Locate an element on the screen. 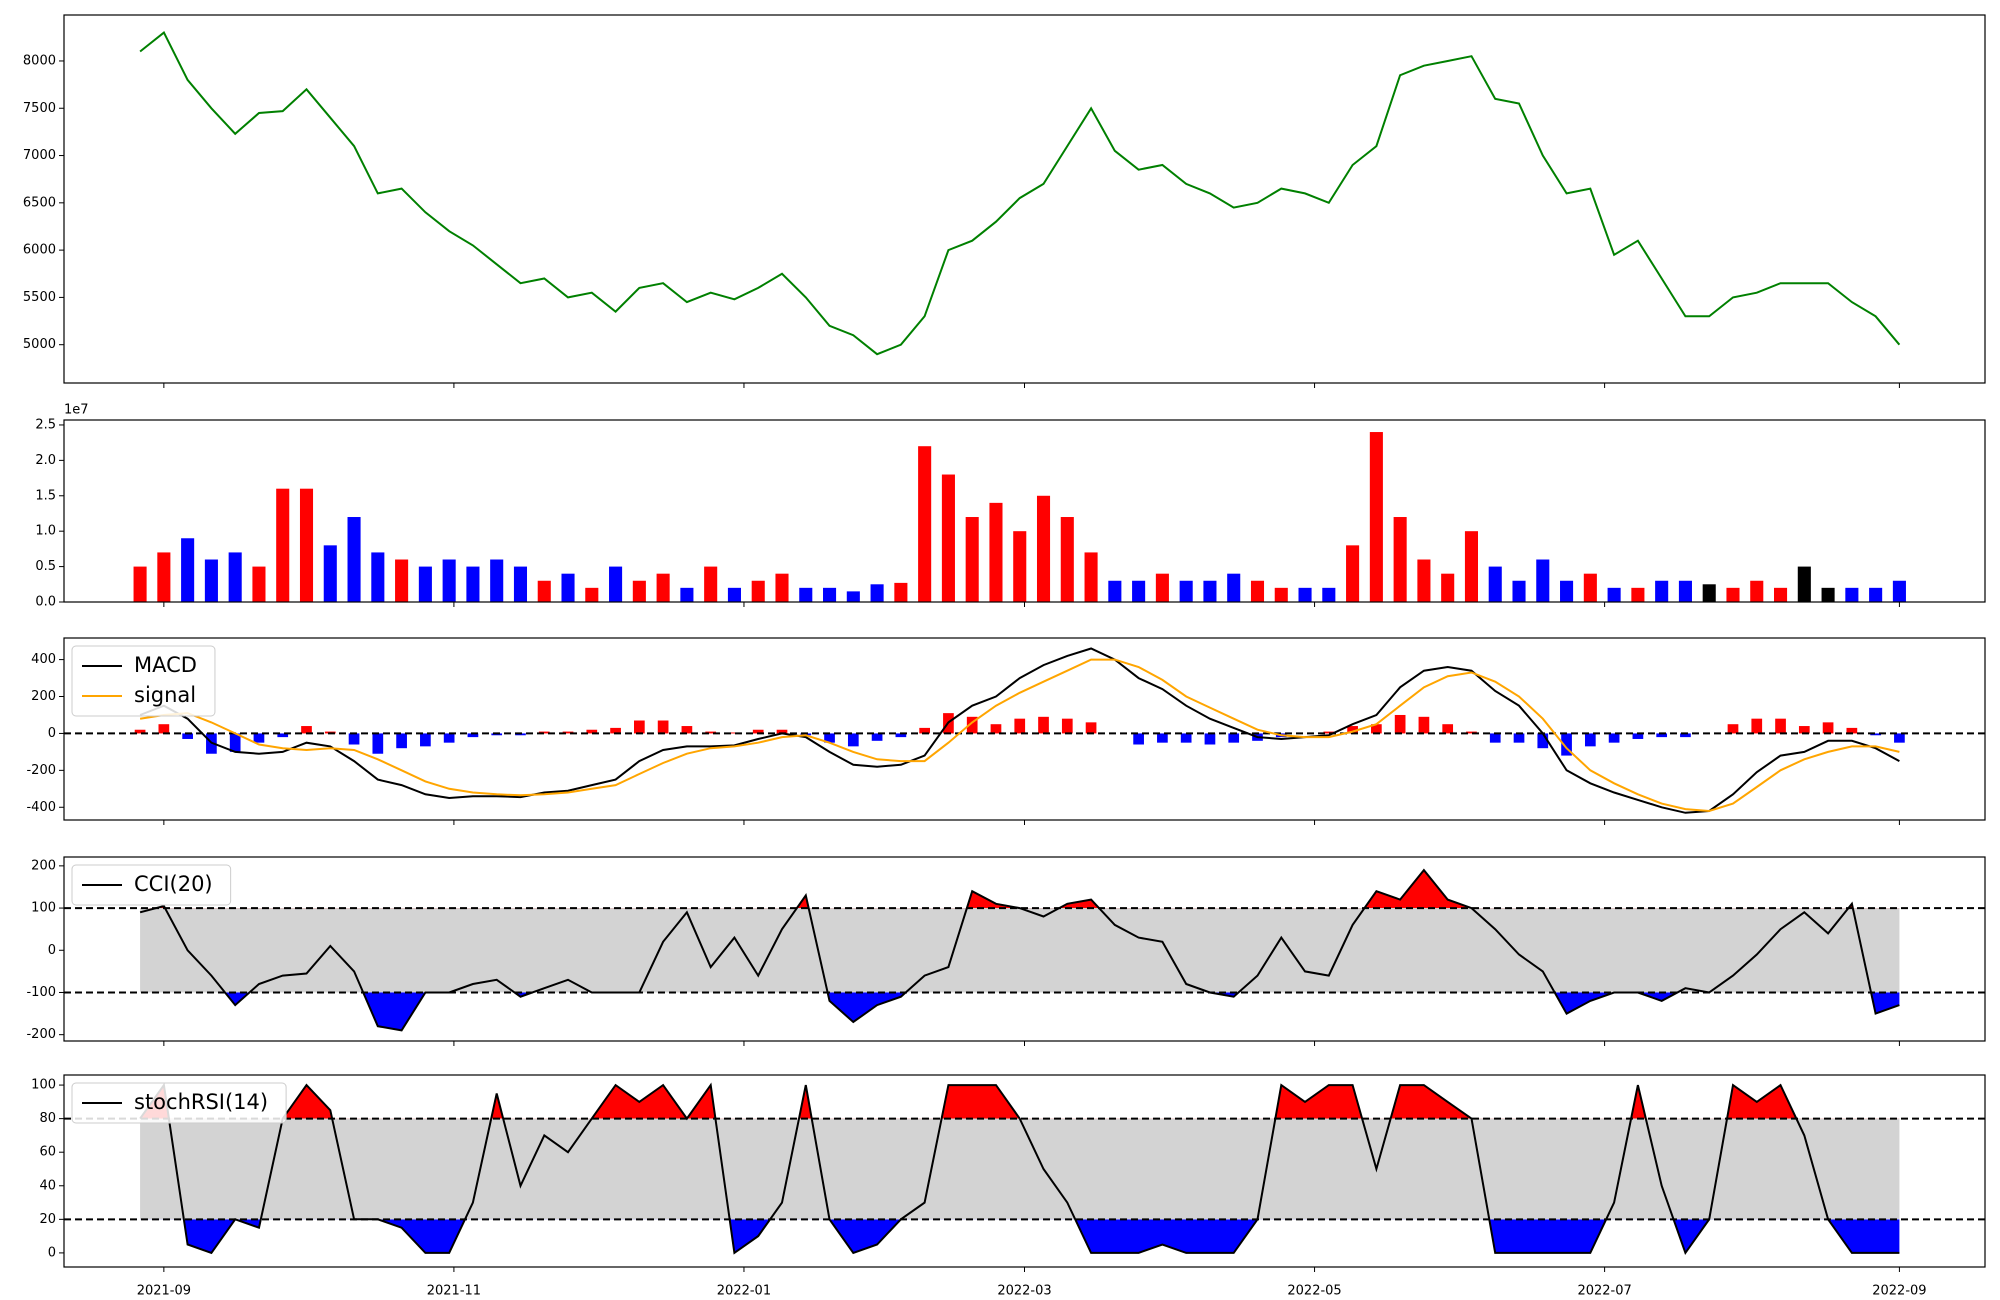 The image size is (2000, 1300). oversold-fill is located at coordinates (1020, 1236).